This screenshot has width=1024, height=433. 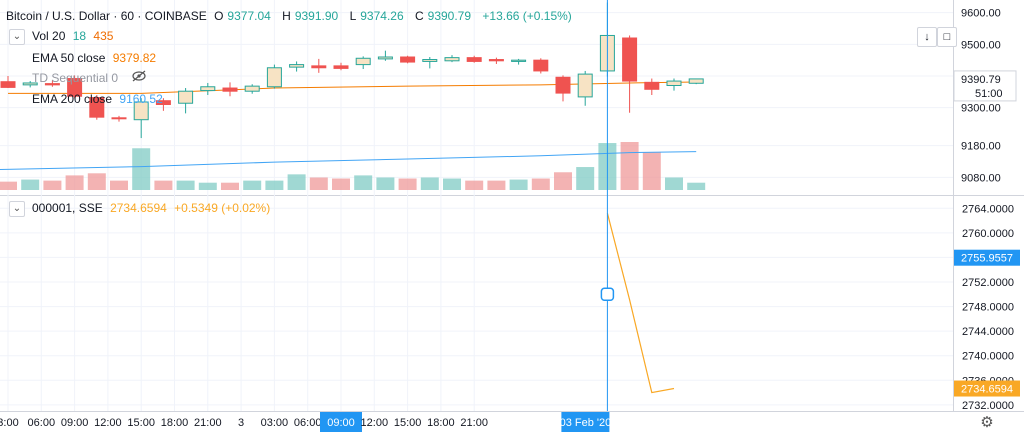 I want to click on download-button: ↓, so click(x=927, y=37).